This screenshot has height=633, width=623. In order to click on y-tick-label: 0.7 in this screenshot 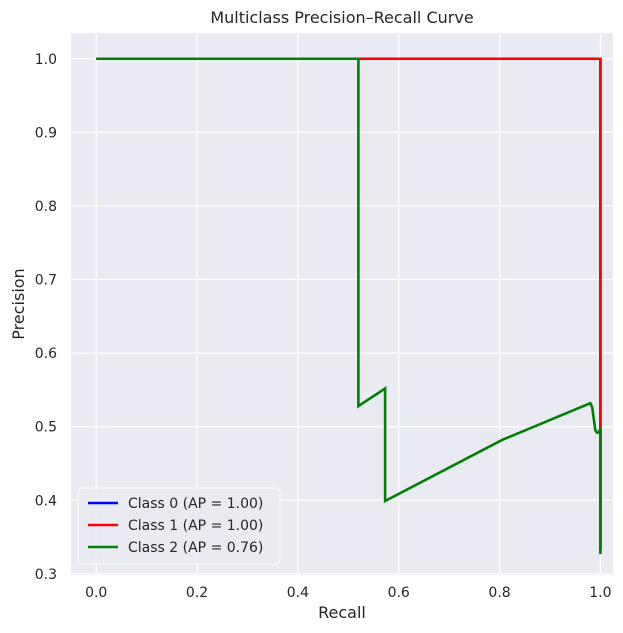, I will do `click(46, 281)`.